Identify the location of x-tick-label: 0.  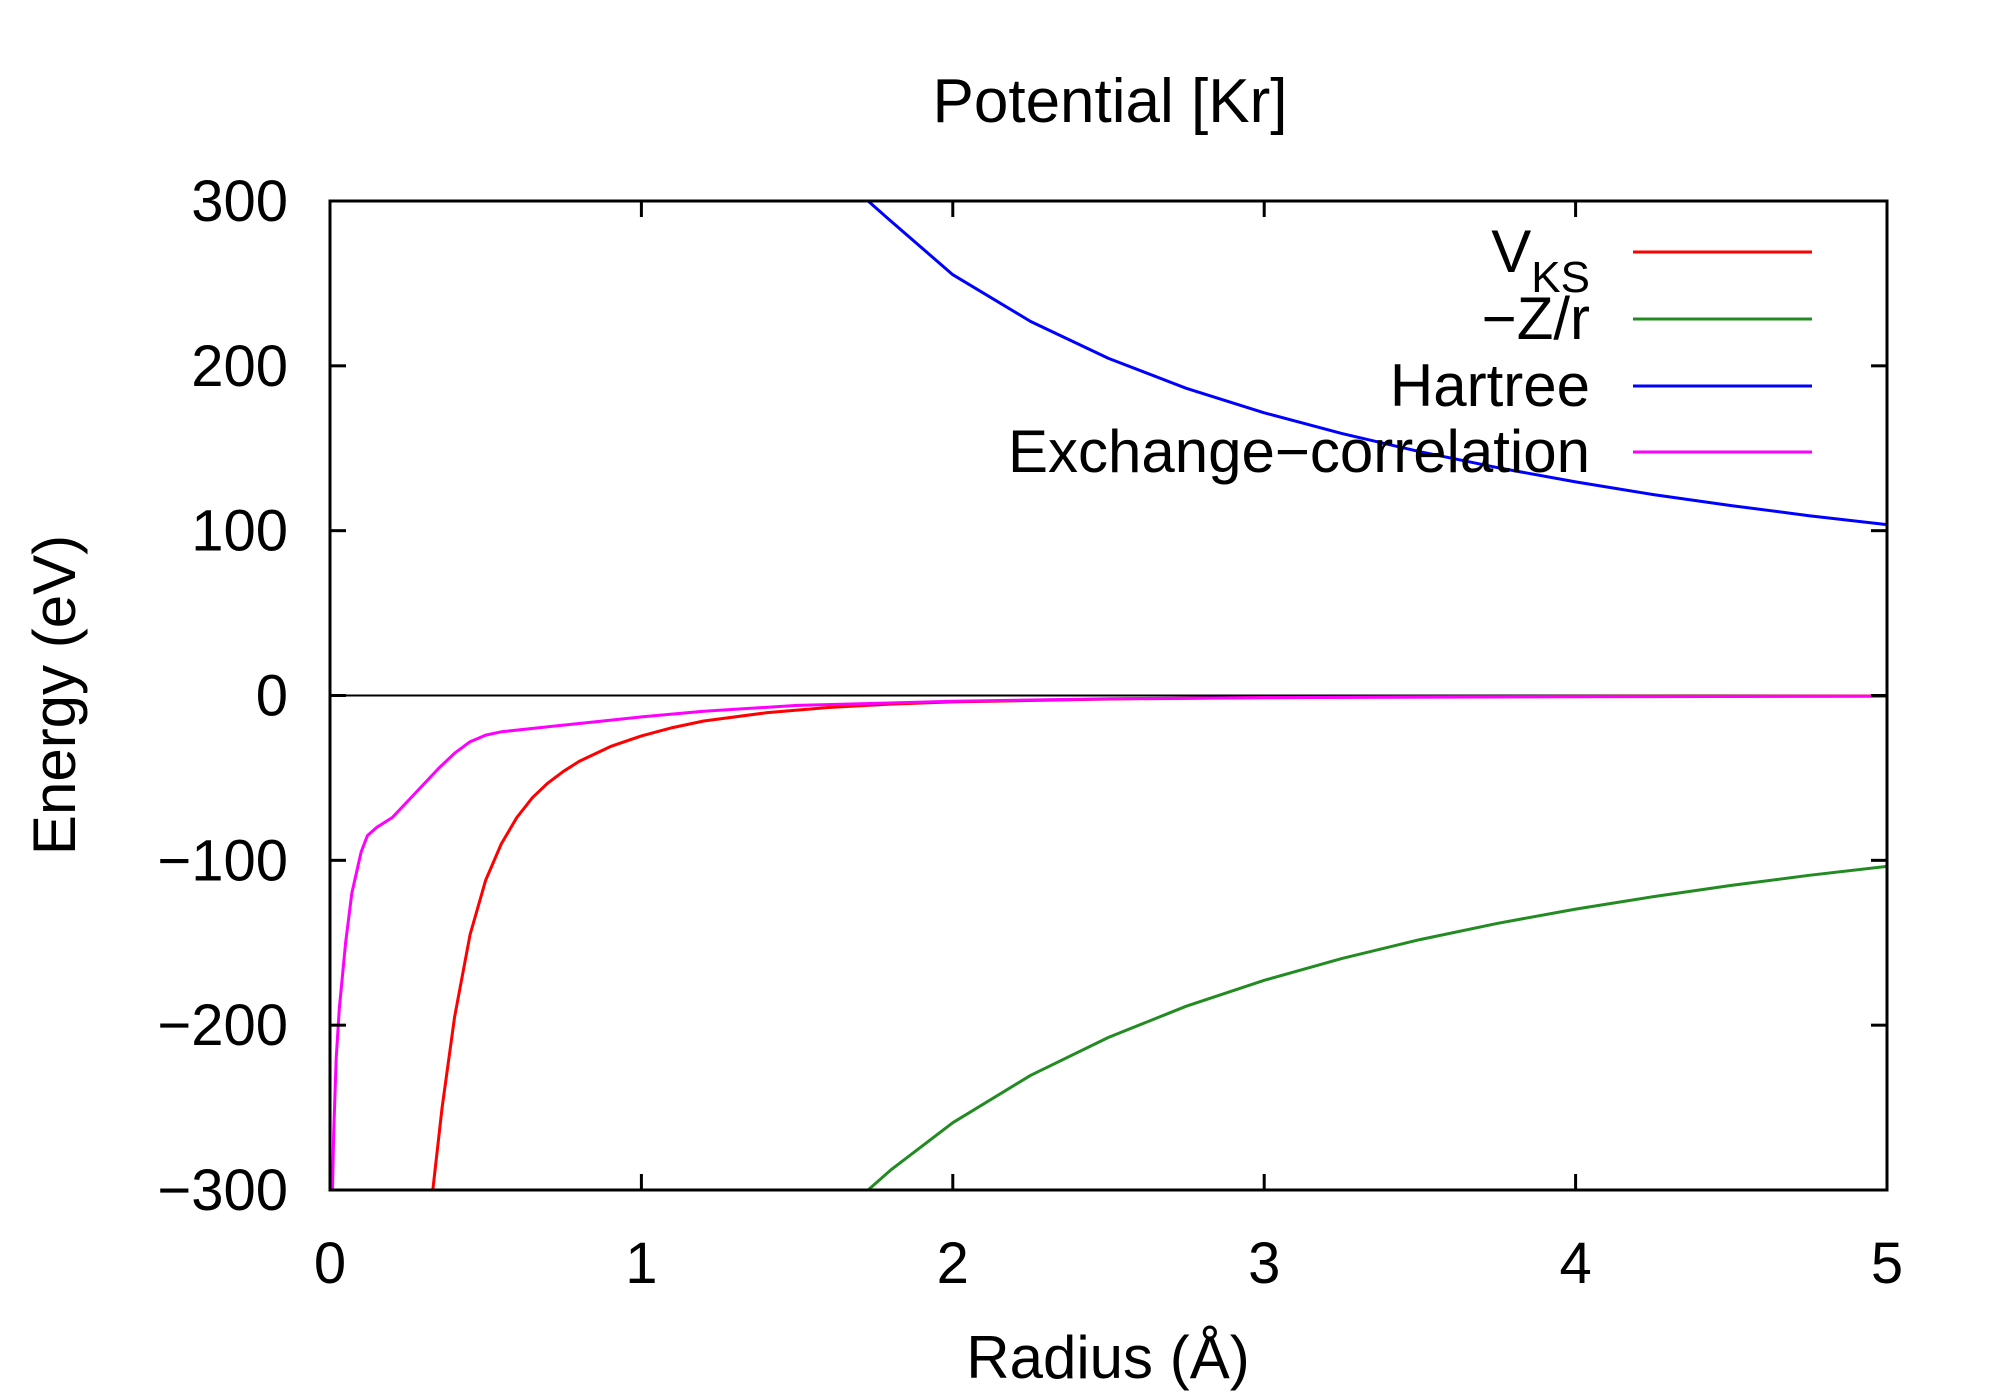
(330, 1263).